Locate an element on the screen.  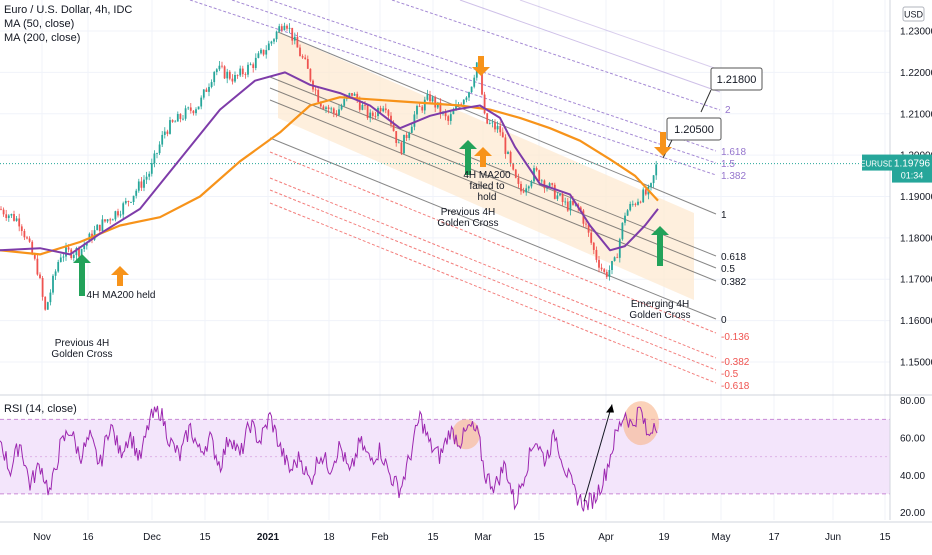
currency-badge: USD is located at coordinates (913, 14).